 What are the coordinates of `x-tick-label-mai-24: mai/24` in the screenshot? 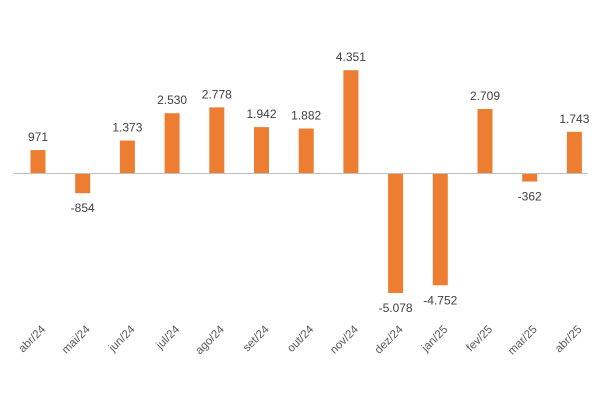 It's located at (76, 339).